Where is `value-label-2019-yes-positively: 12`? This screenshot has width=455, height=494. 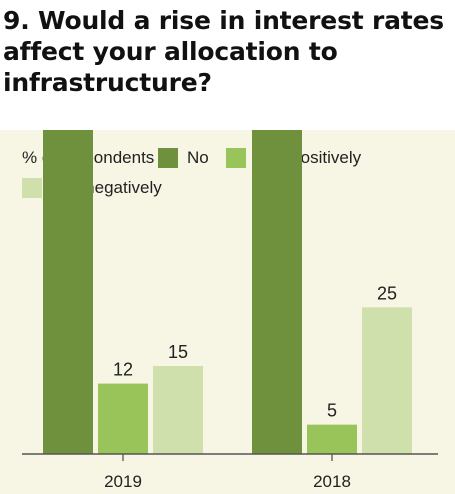
value-label-2019-yes-positively: 12 is located at coordinates (123, 370).